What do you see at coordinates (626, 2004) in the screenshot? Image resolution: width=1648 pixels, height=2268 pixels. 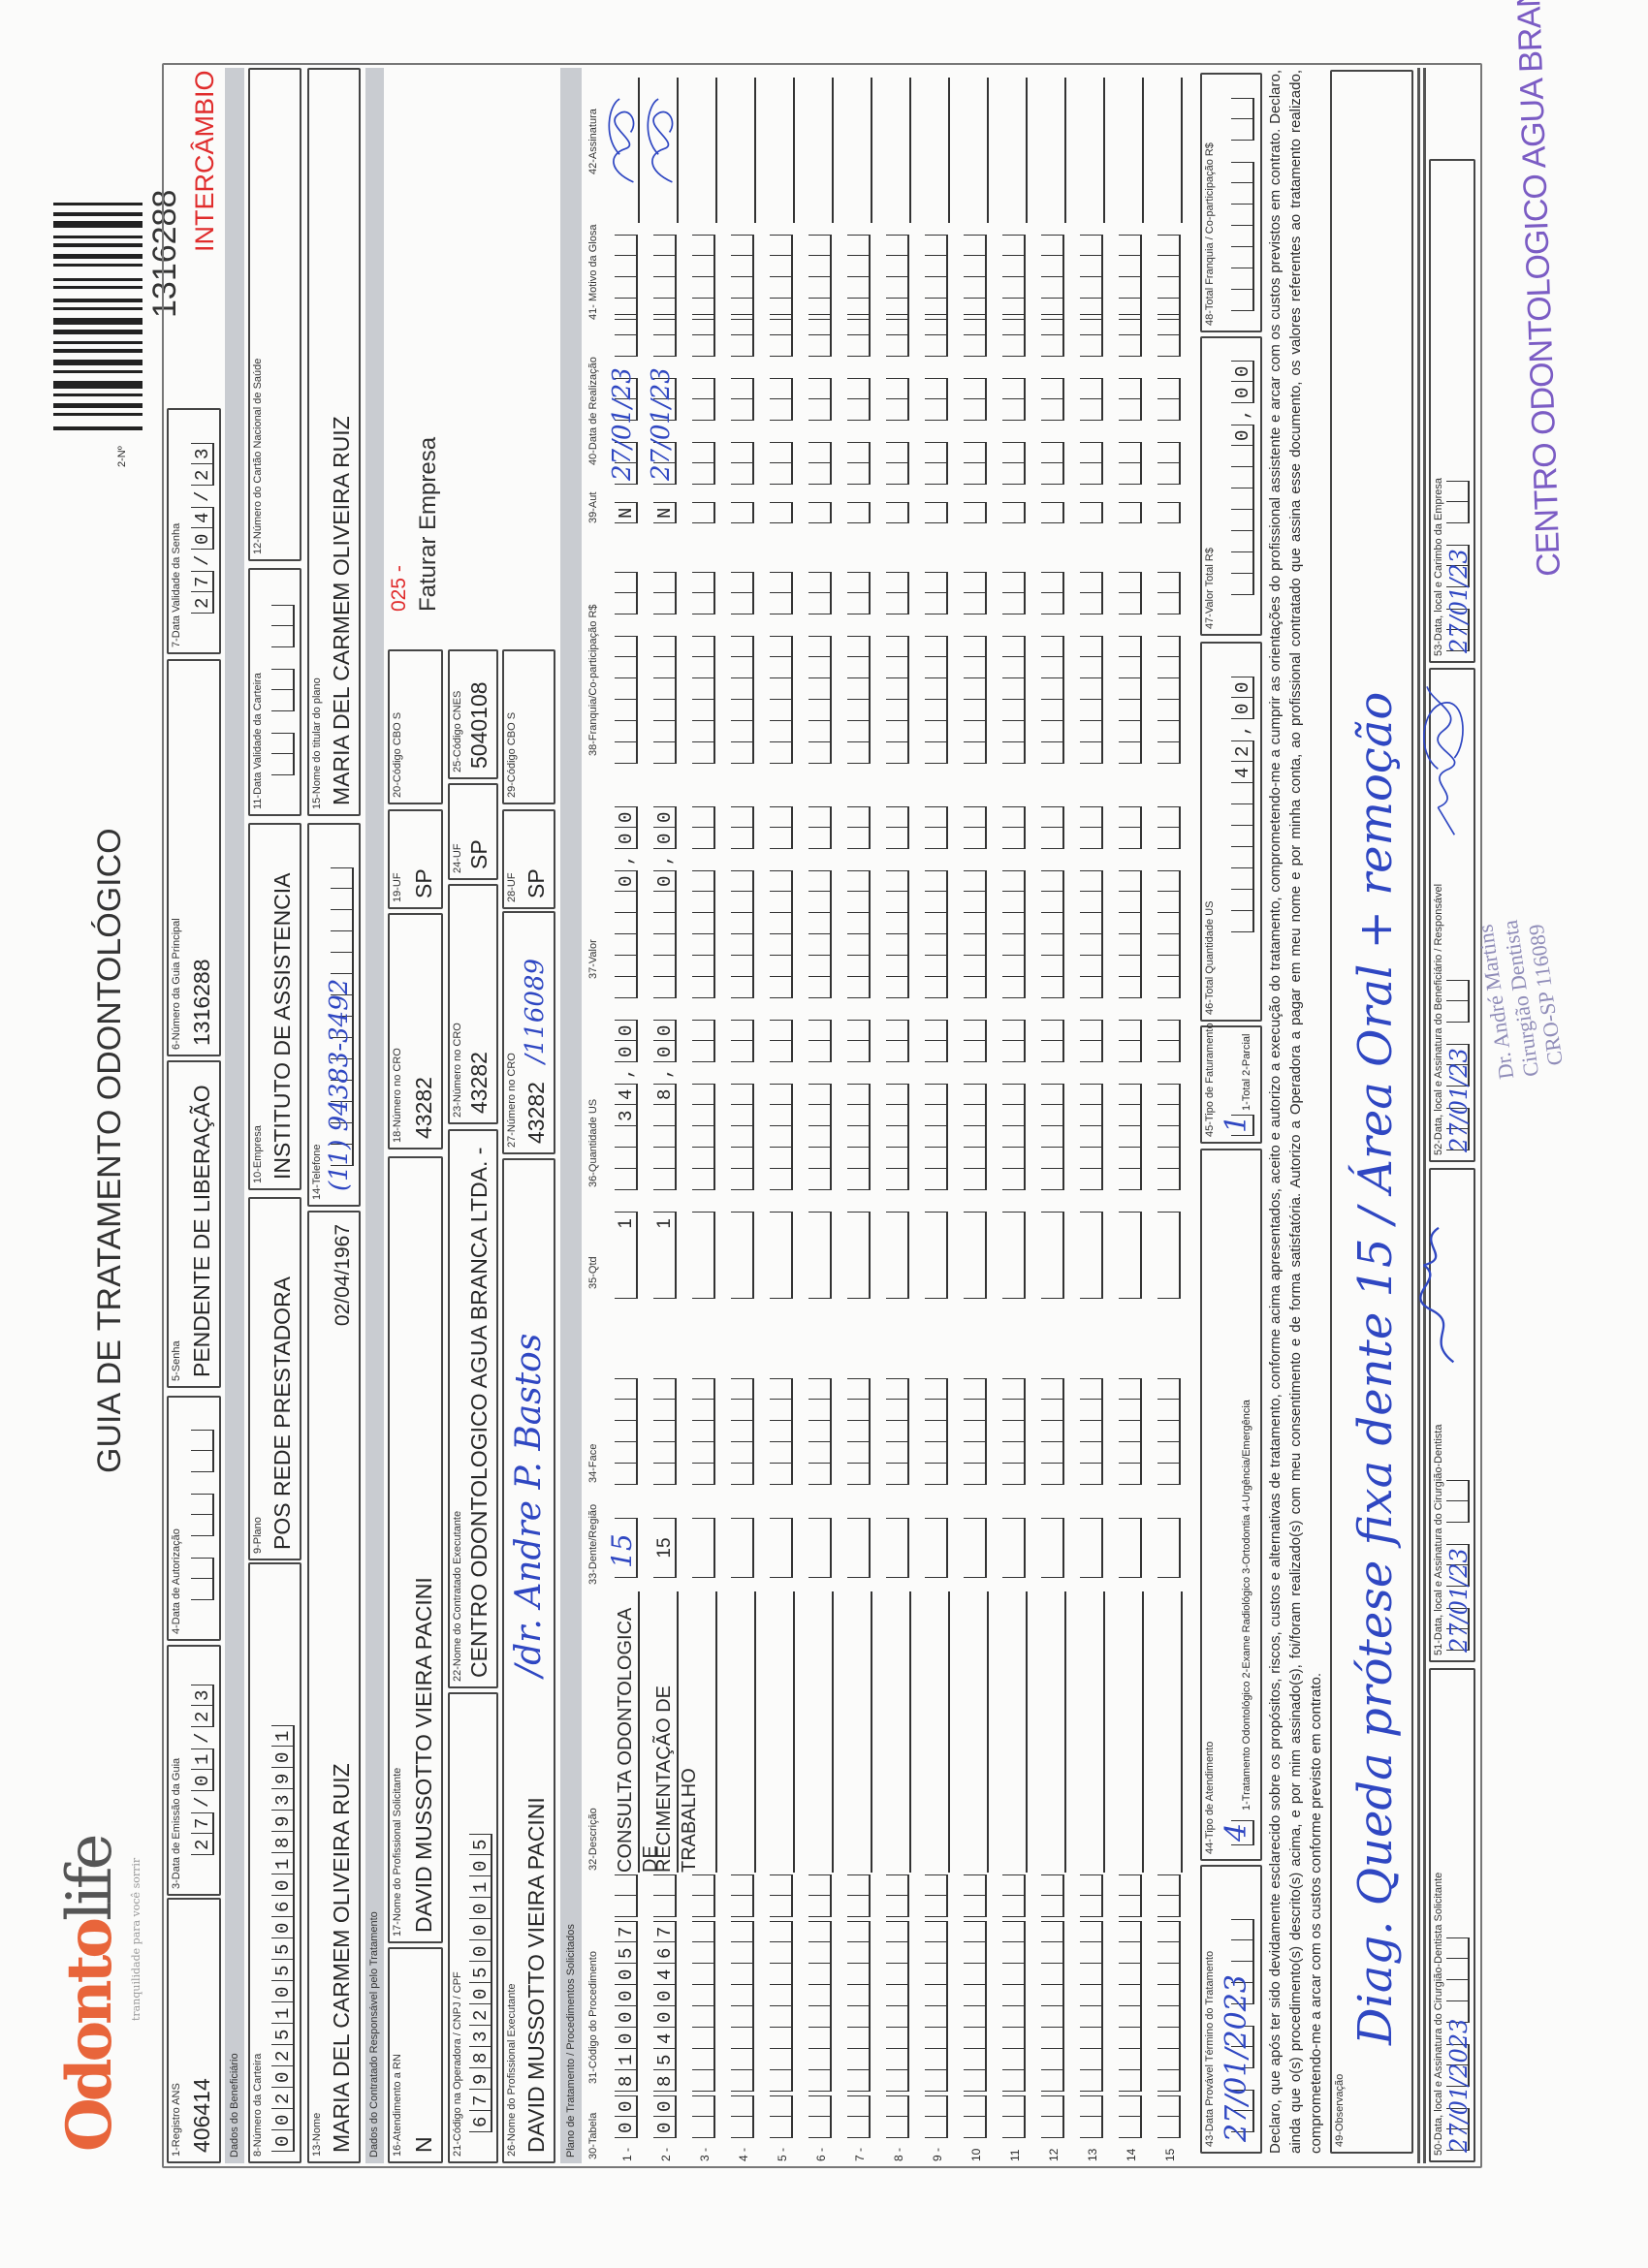 I see `codigo-cells: 81000057` at bounding box center [626, 2004].